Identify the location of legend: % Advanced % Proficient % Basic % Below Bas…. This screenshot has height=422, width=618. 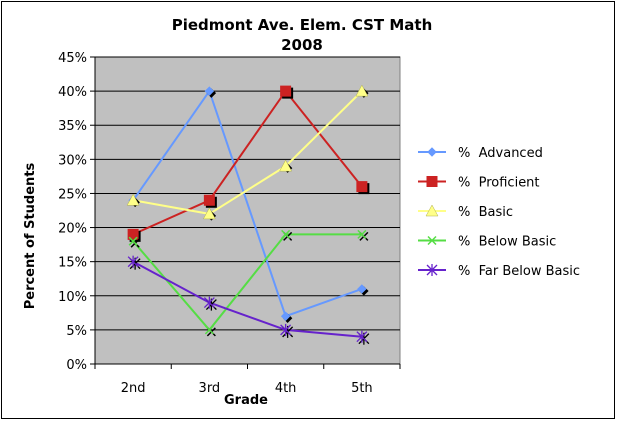
(499, 212).